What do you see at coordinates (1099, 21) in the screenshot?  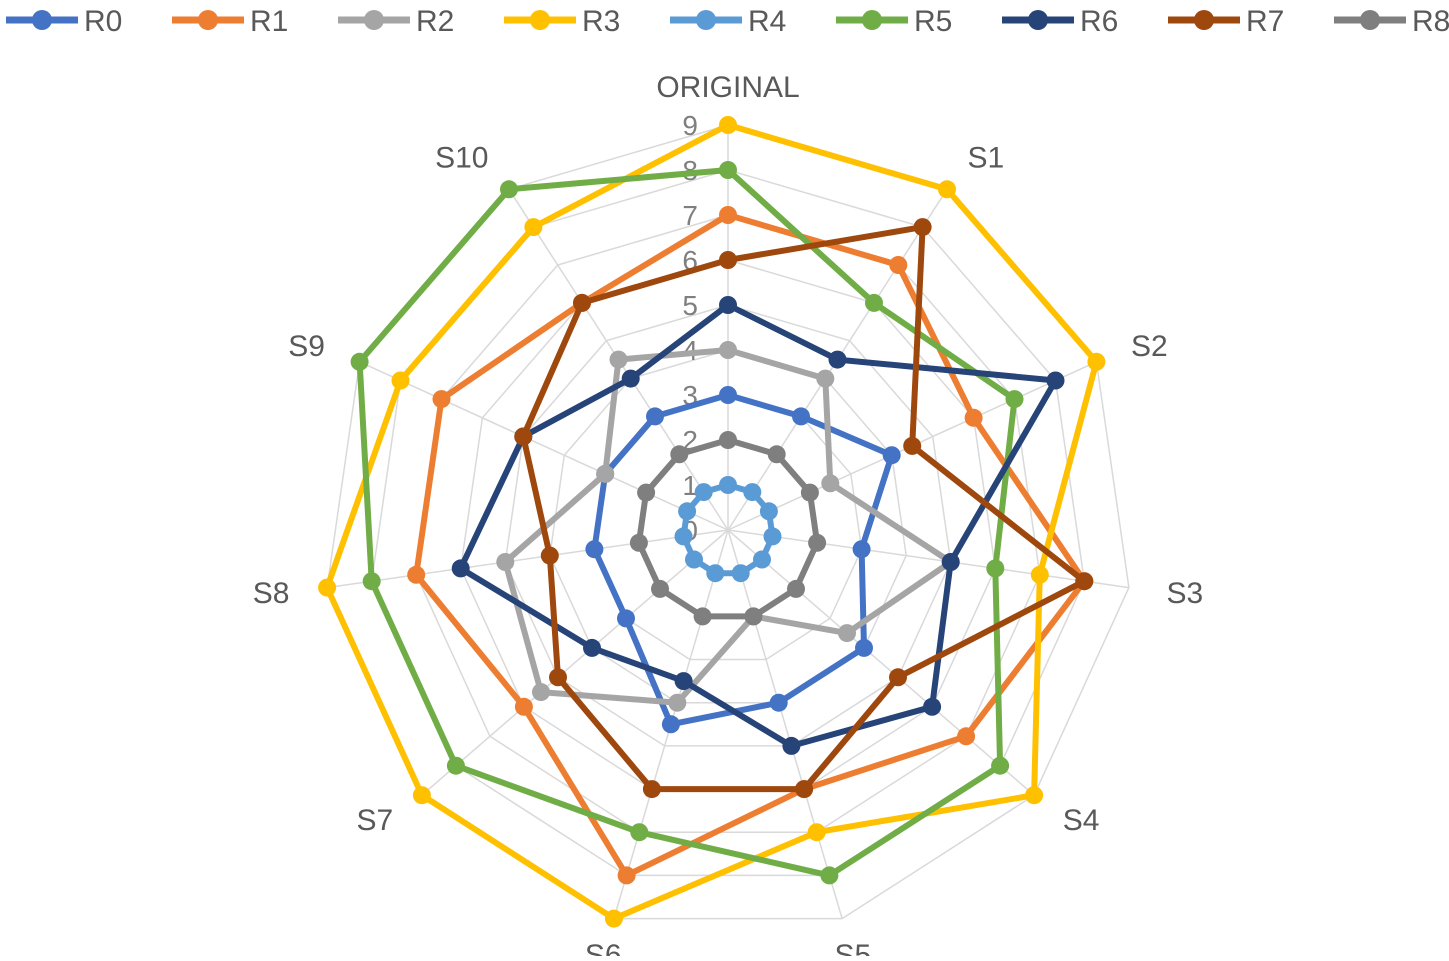 I see `legend-label: R6` at bounding box center [1099, 21].